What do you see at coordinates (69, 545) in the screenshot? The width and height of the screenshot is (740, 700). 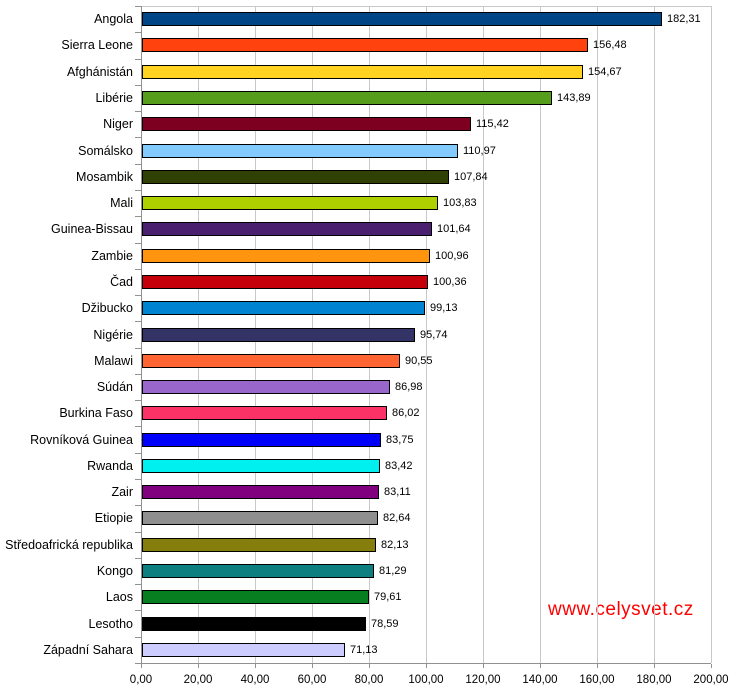 I see `category-label: Středoafrická republika` at bounding box center [69, 545].